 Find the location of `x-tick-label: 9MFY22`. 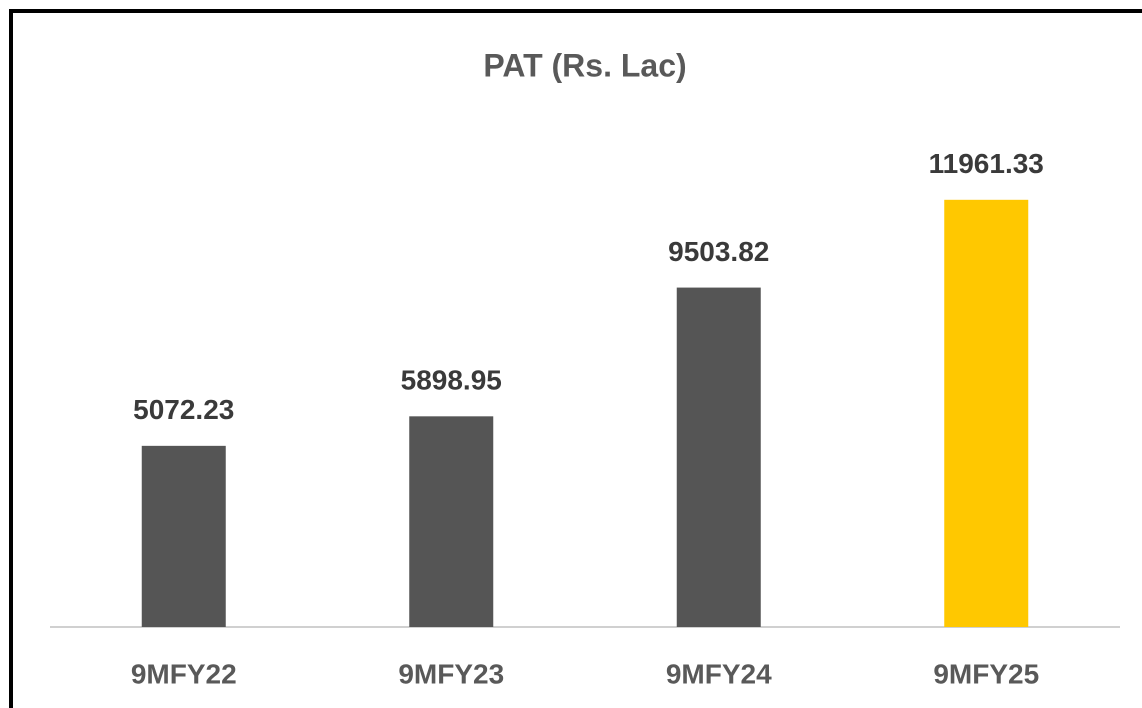

x-tick-label: 9MFY22 is located at coordinates (184, 673).